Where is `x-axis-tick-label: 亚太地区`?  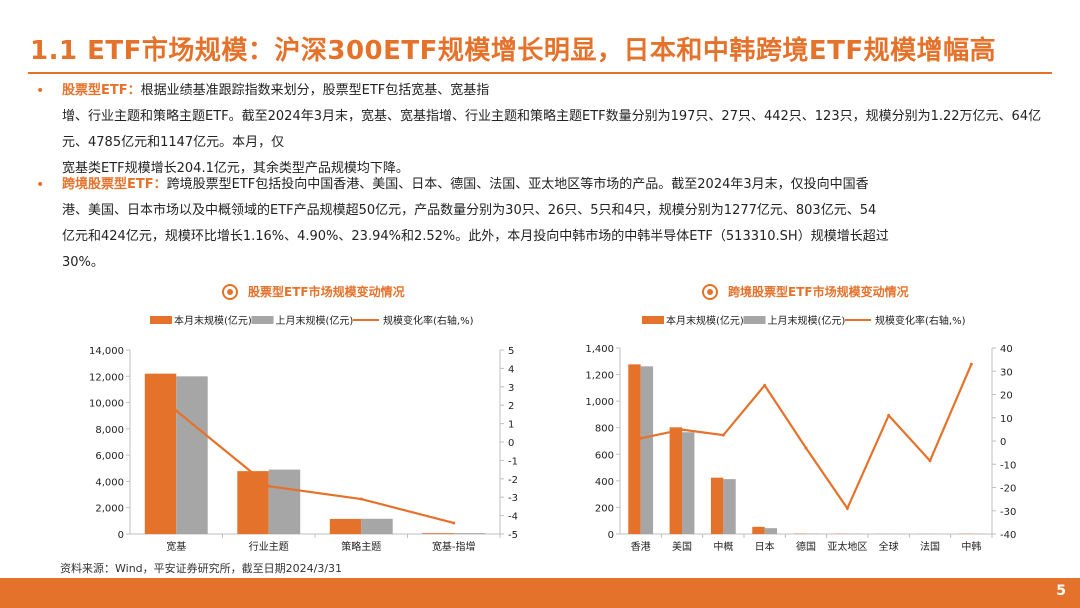
x-axis-tick-label: 亚太地区 is located at coordinates (847, 546).